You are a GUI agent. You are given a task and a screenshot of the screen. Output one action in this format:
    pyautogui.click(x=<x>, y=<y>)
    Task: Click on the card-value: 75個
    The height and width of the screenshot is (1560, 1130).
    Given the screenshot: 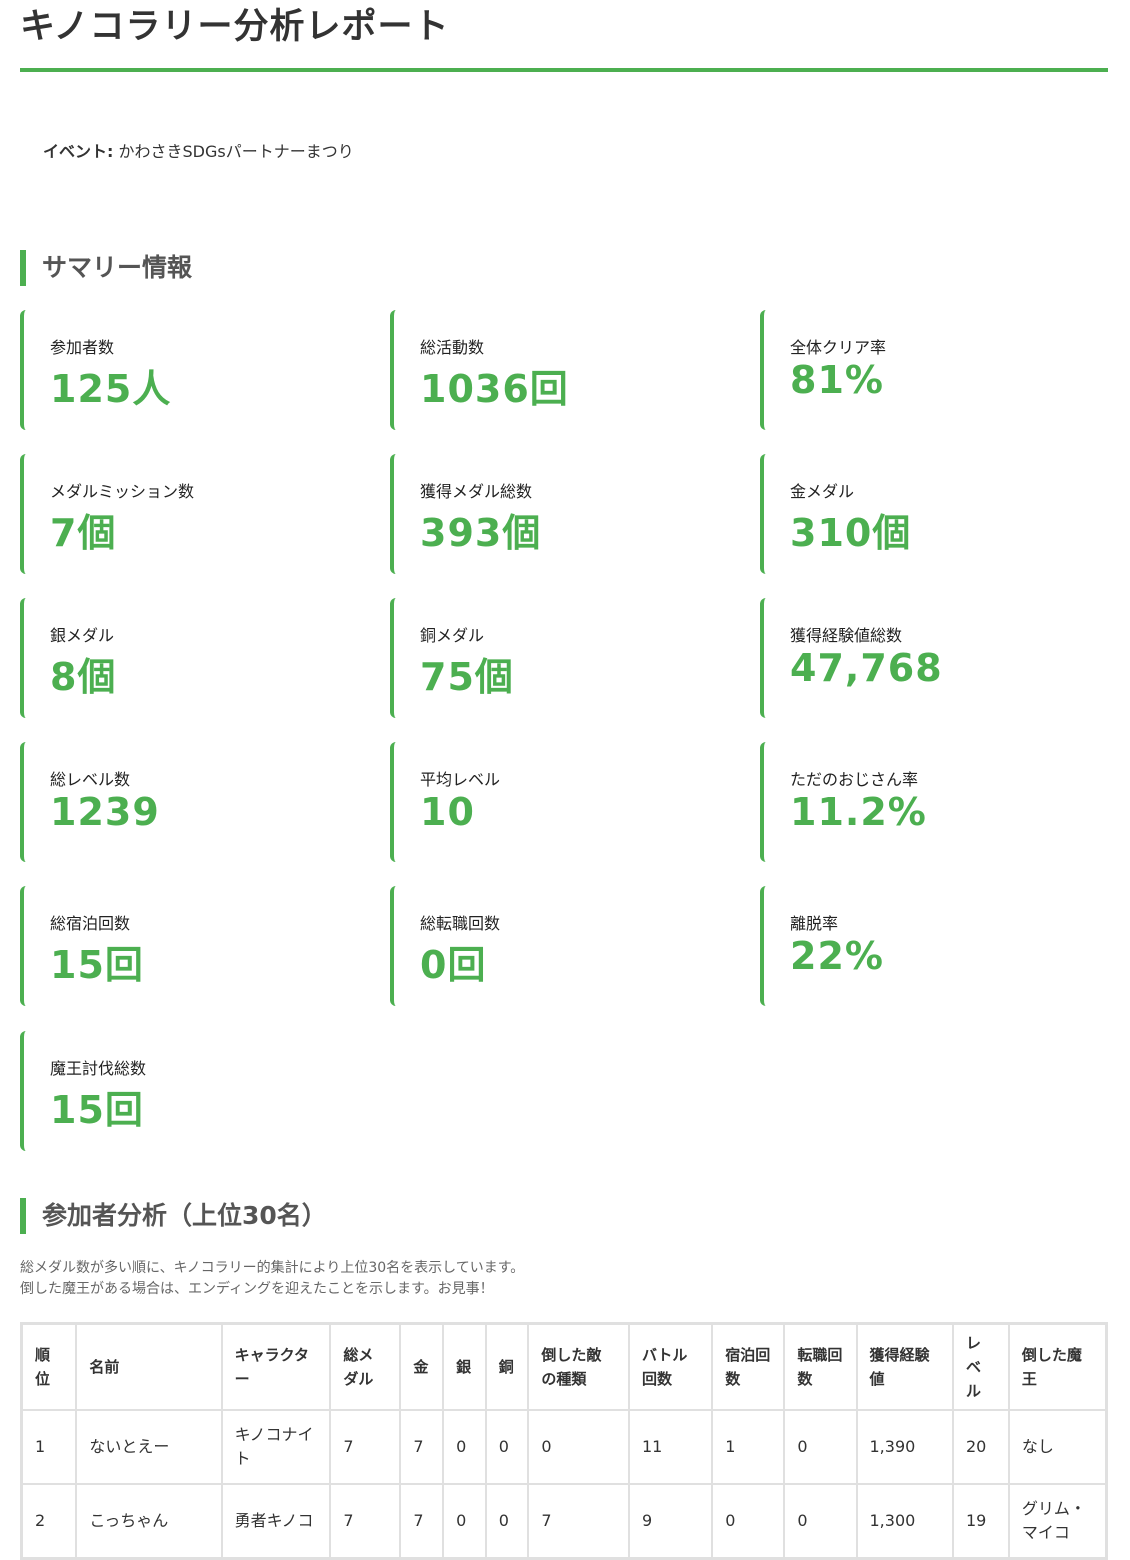 What is the action you would take?
    pyautogui.click(x=467, y=677)
    